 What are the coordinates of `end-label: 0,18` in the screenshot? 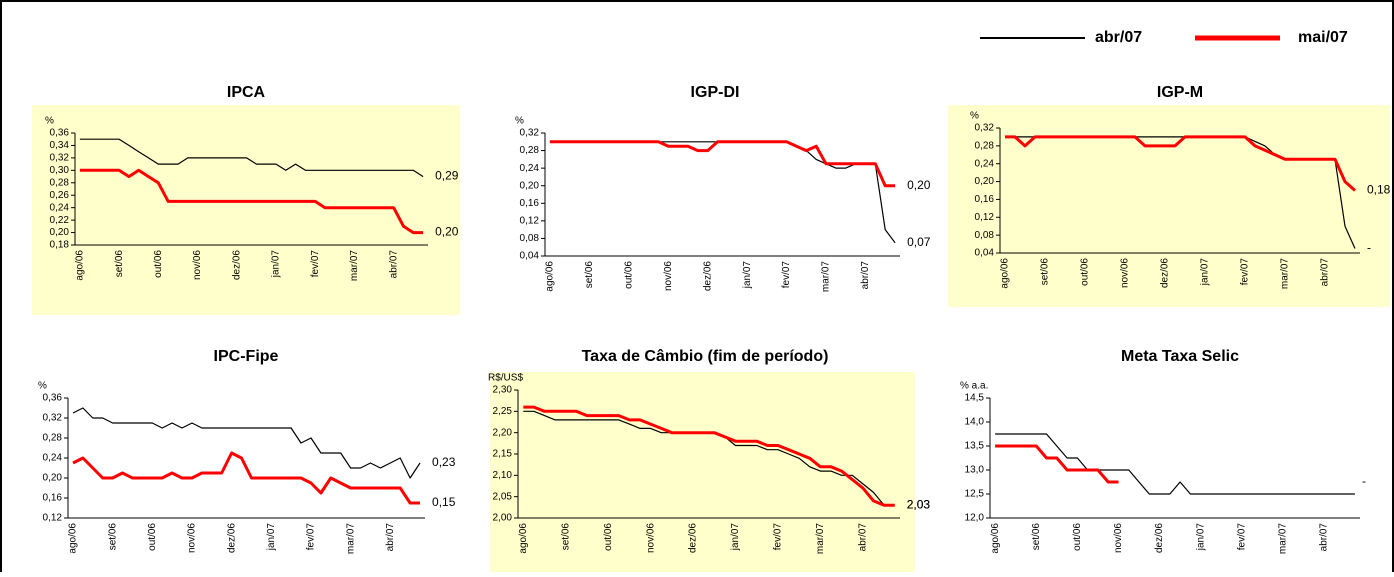 It's located at (1379, 190).